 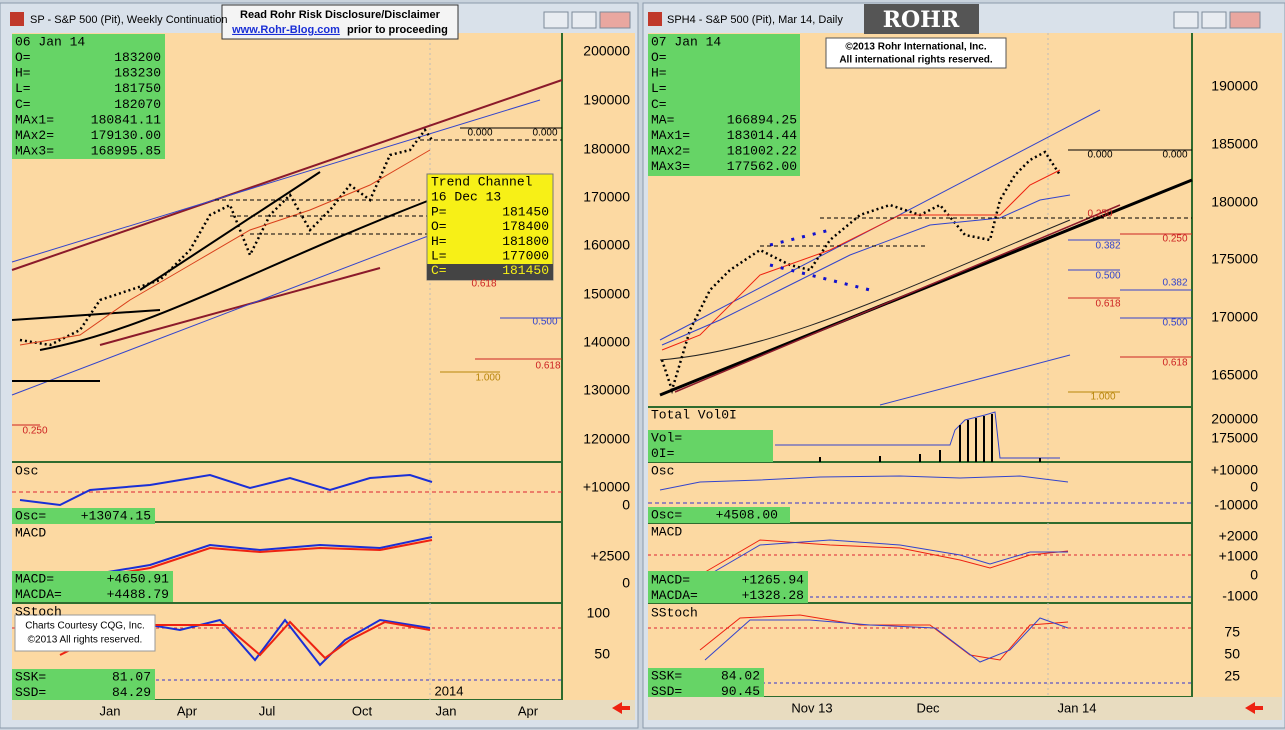 I want to click on info-value: 177562.00, so click(x=762, y=166).